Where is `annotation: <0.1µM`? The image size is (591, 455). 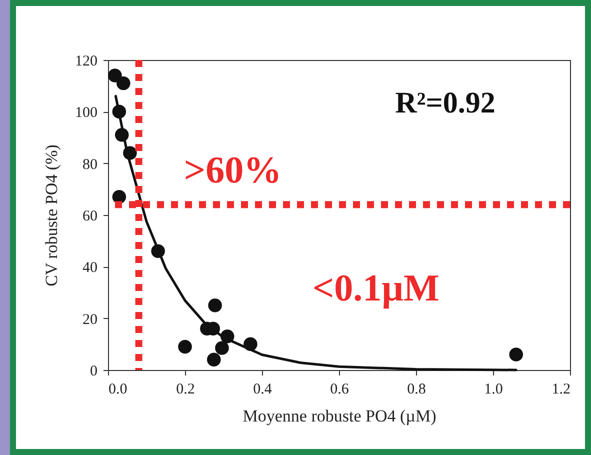
annotation: <0.1µM is located at coordinates (376, 288).